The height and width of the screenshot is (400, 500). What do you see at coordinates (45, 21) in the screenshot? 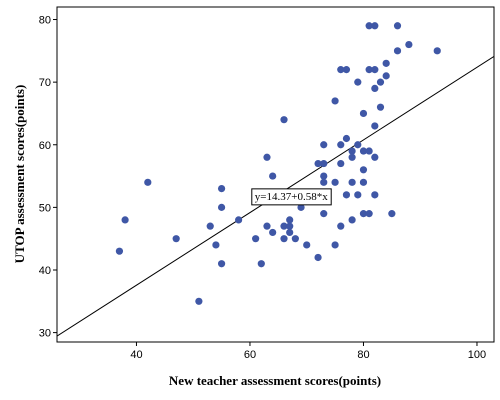
I see `y-tick-label: 80` at bounding box center [45, 21].